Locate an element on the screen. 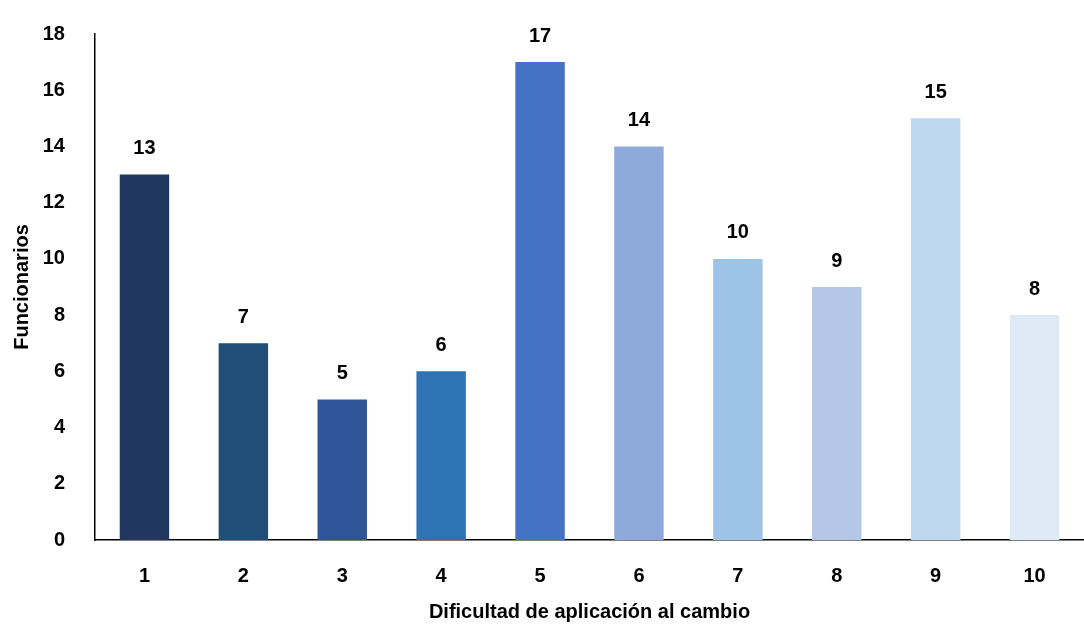  data-label: 5 is located at coordinates (342, 371).